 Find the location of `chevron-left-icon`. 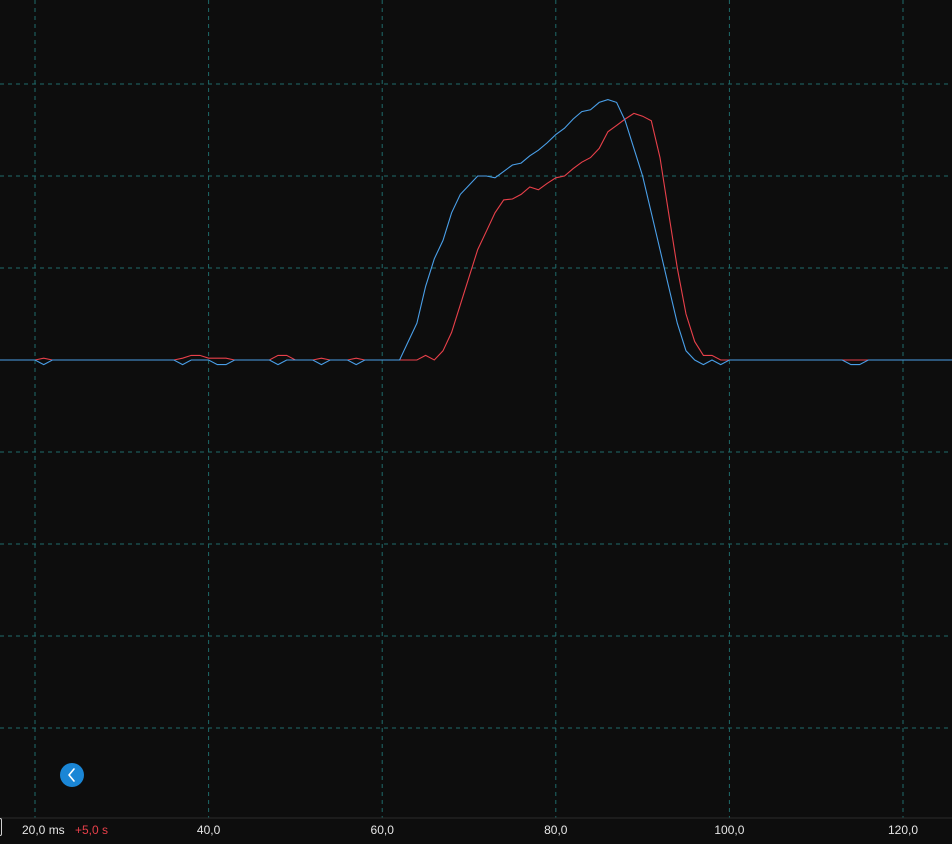

chevron-left-icon is located at coordinates (71, 775).